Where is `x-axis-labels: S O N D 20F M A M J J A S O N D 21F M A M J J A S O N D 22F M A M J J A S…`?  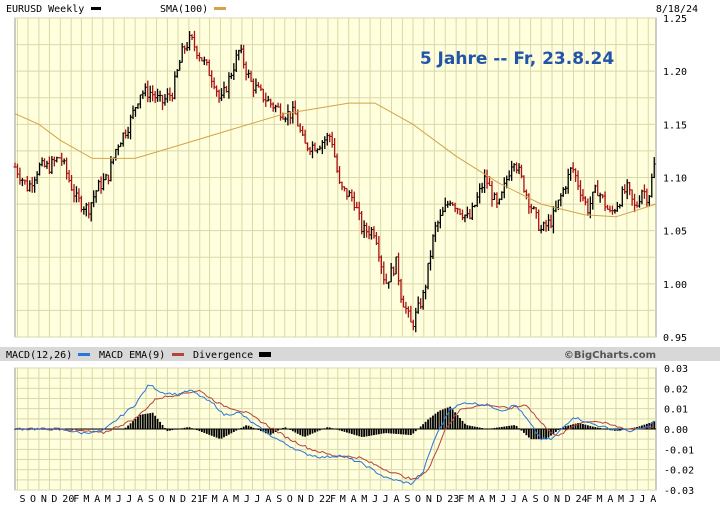 x-axis-labels: S O N D 20F M A M J J A S O N D 21F M A M J J A S O N D 22F M A M J J A S… is located at coordinates (337, 499).